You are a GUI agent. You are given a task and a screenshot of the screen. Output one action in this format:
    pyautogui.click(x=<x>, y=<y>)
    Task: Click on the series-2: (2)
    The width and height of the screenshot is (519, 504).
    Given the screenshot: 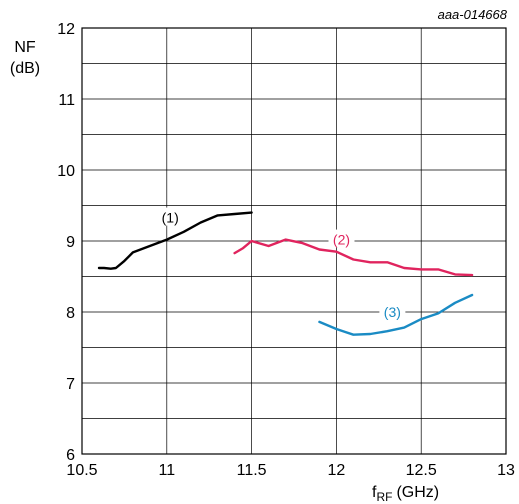 What is the action you would take?
    pyautogui.click(x=353, y=253)
    